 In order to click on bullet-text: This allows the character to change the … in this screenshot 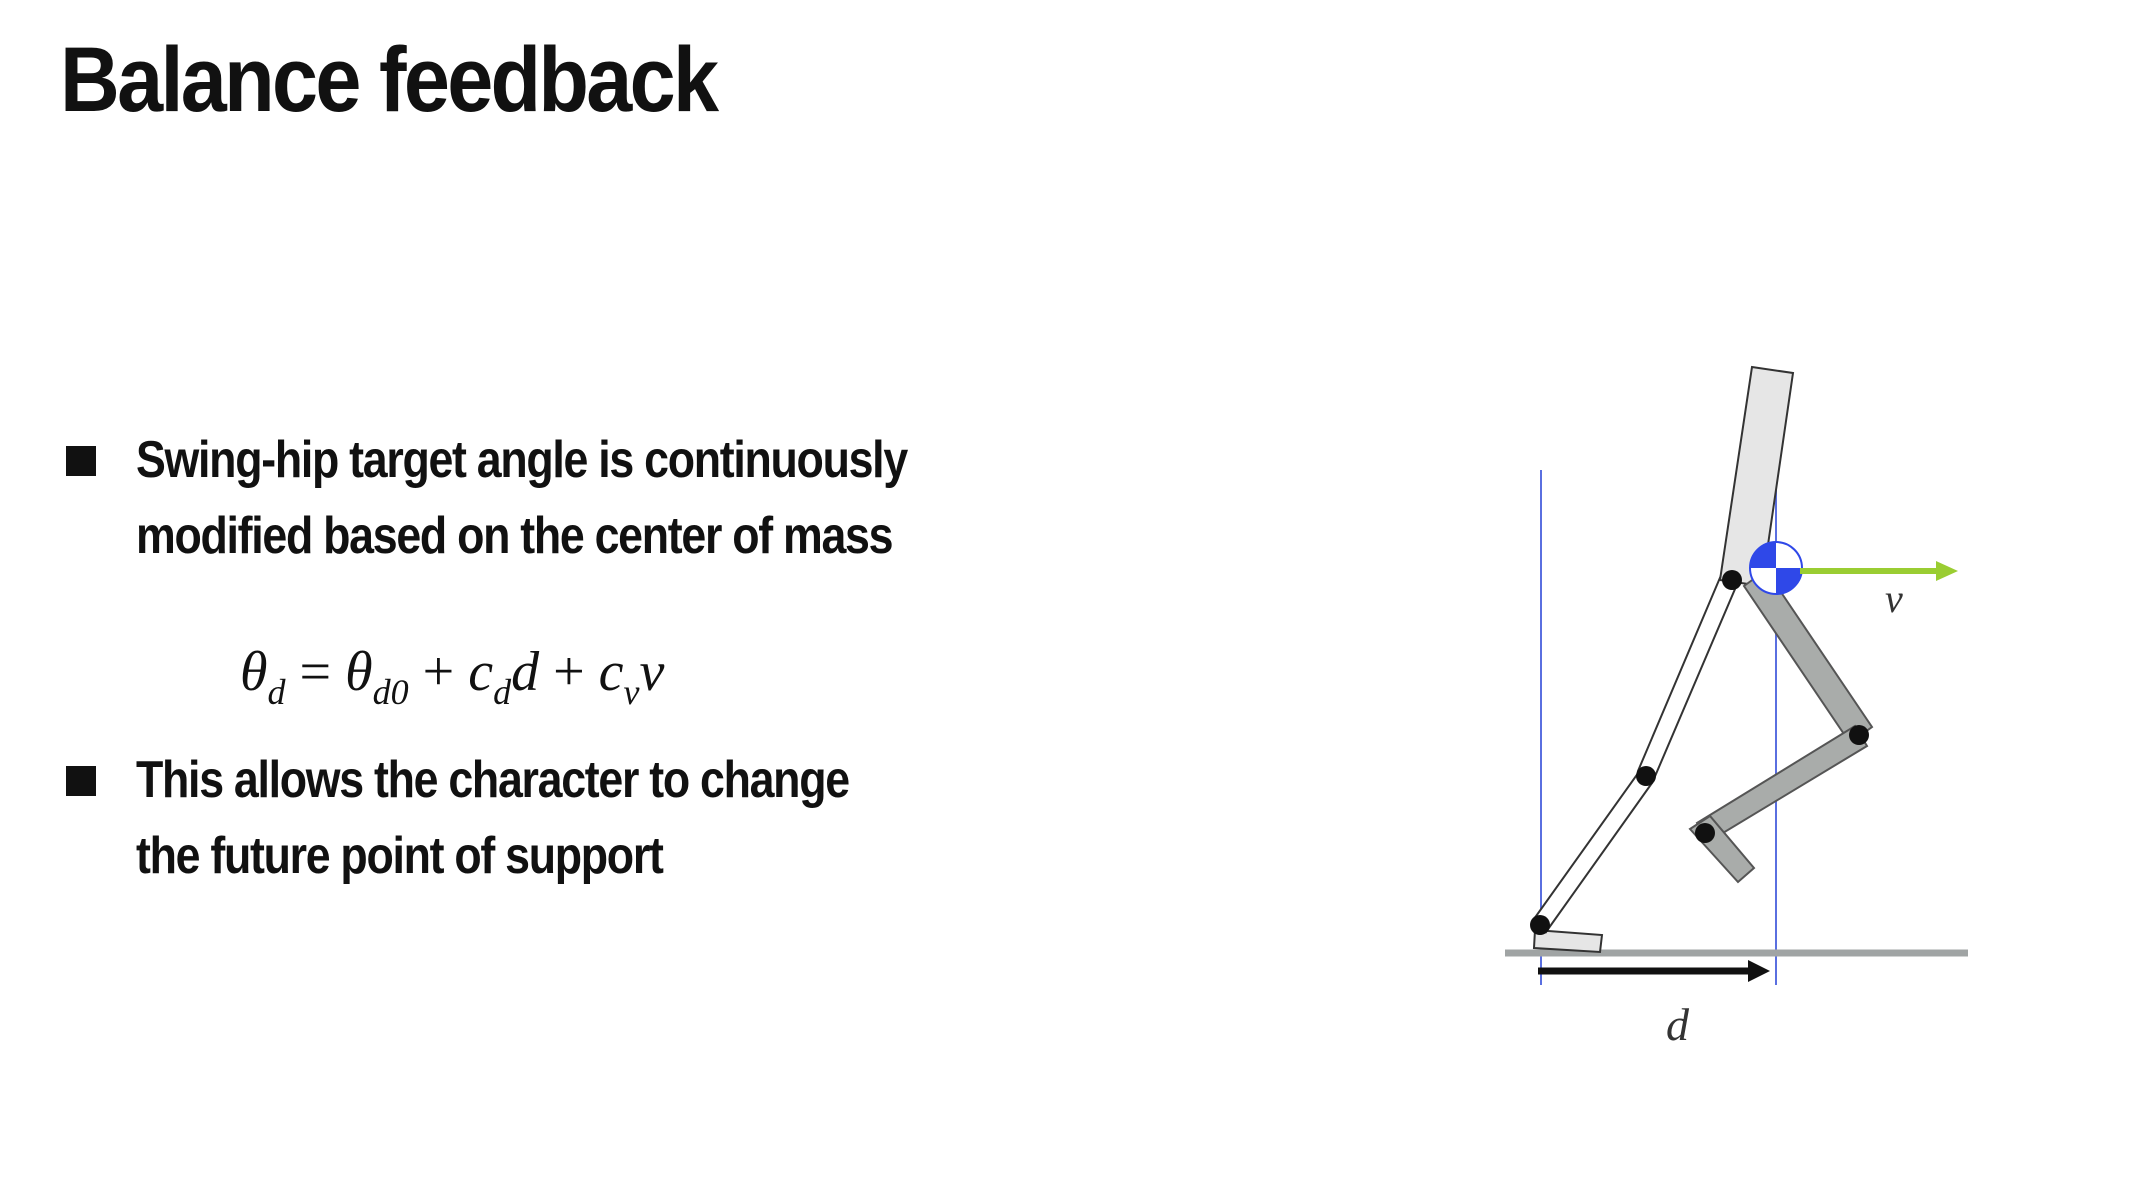, I will do `click(493, 818)`.